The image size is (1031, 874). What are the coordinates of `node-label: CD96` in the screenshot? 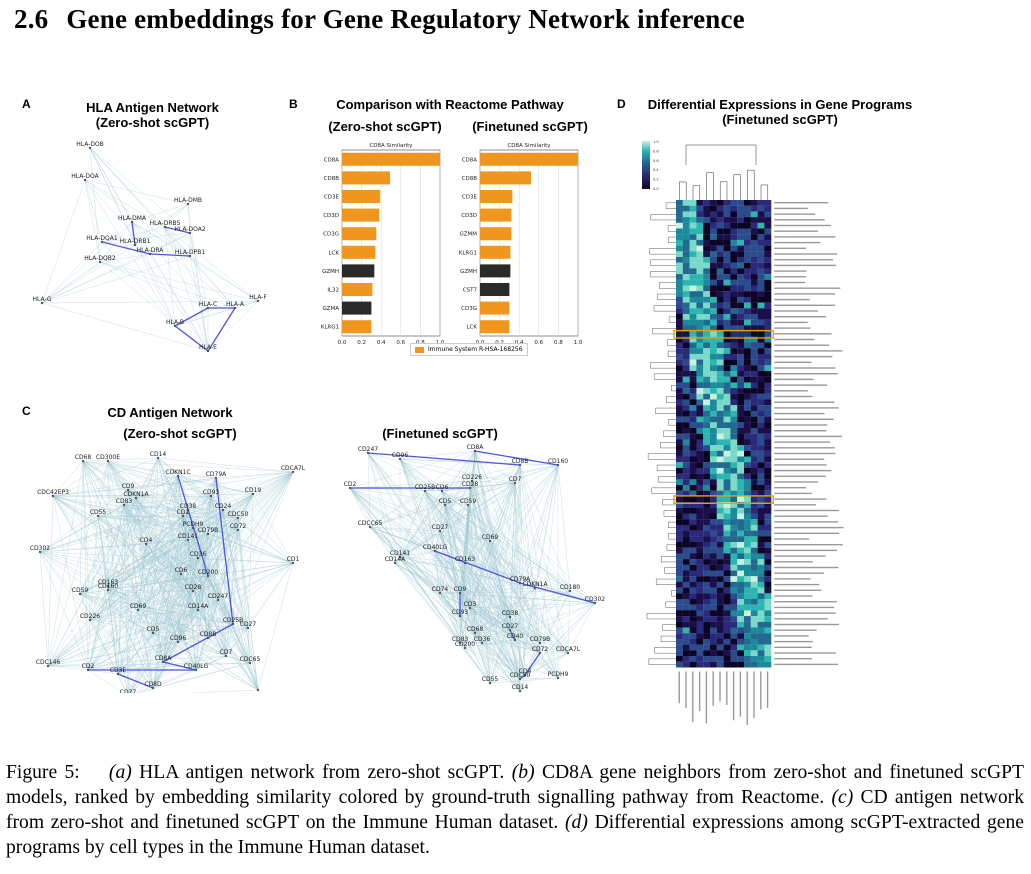 It's located at (178, 638).